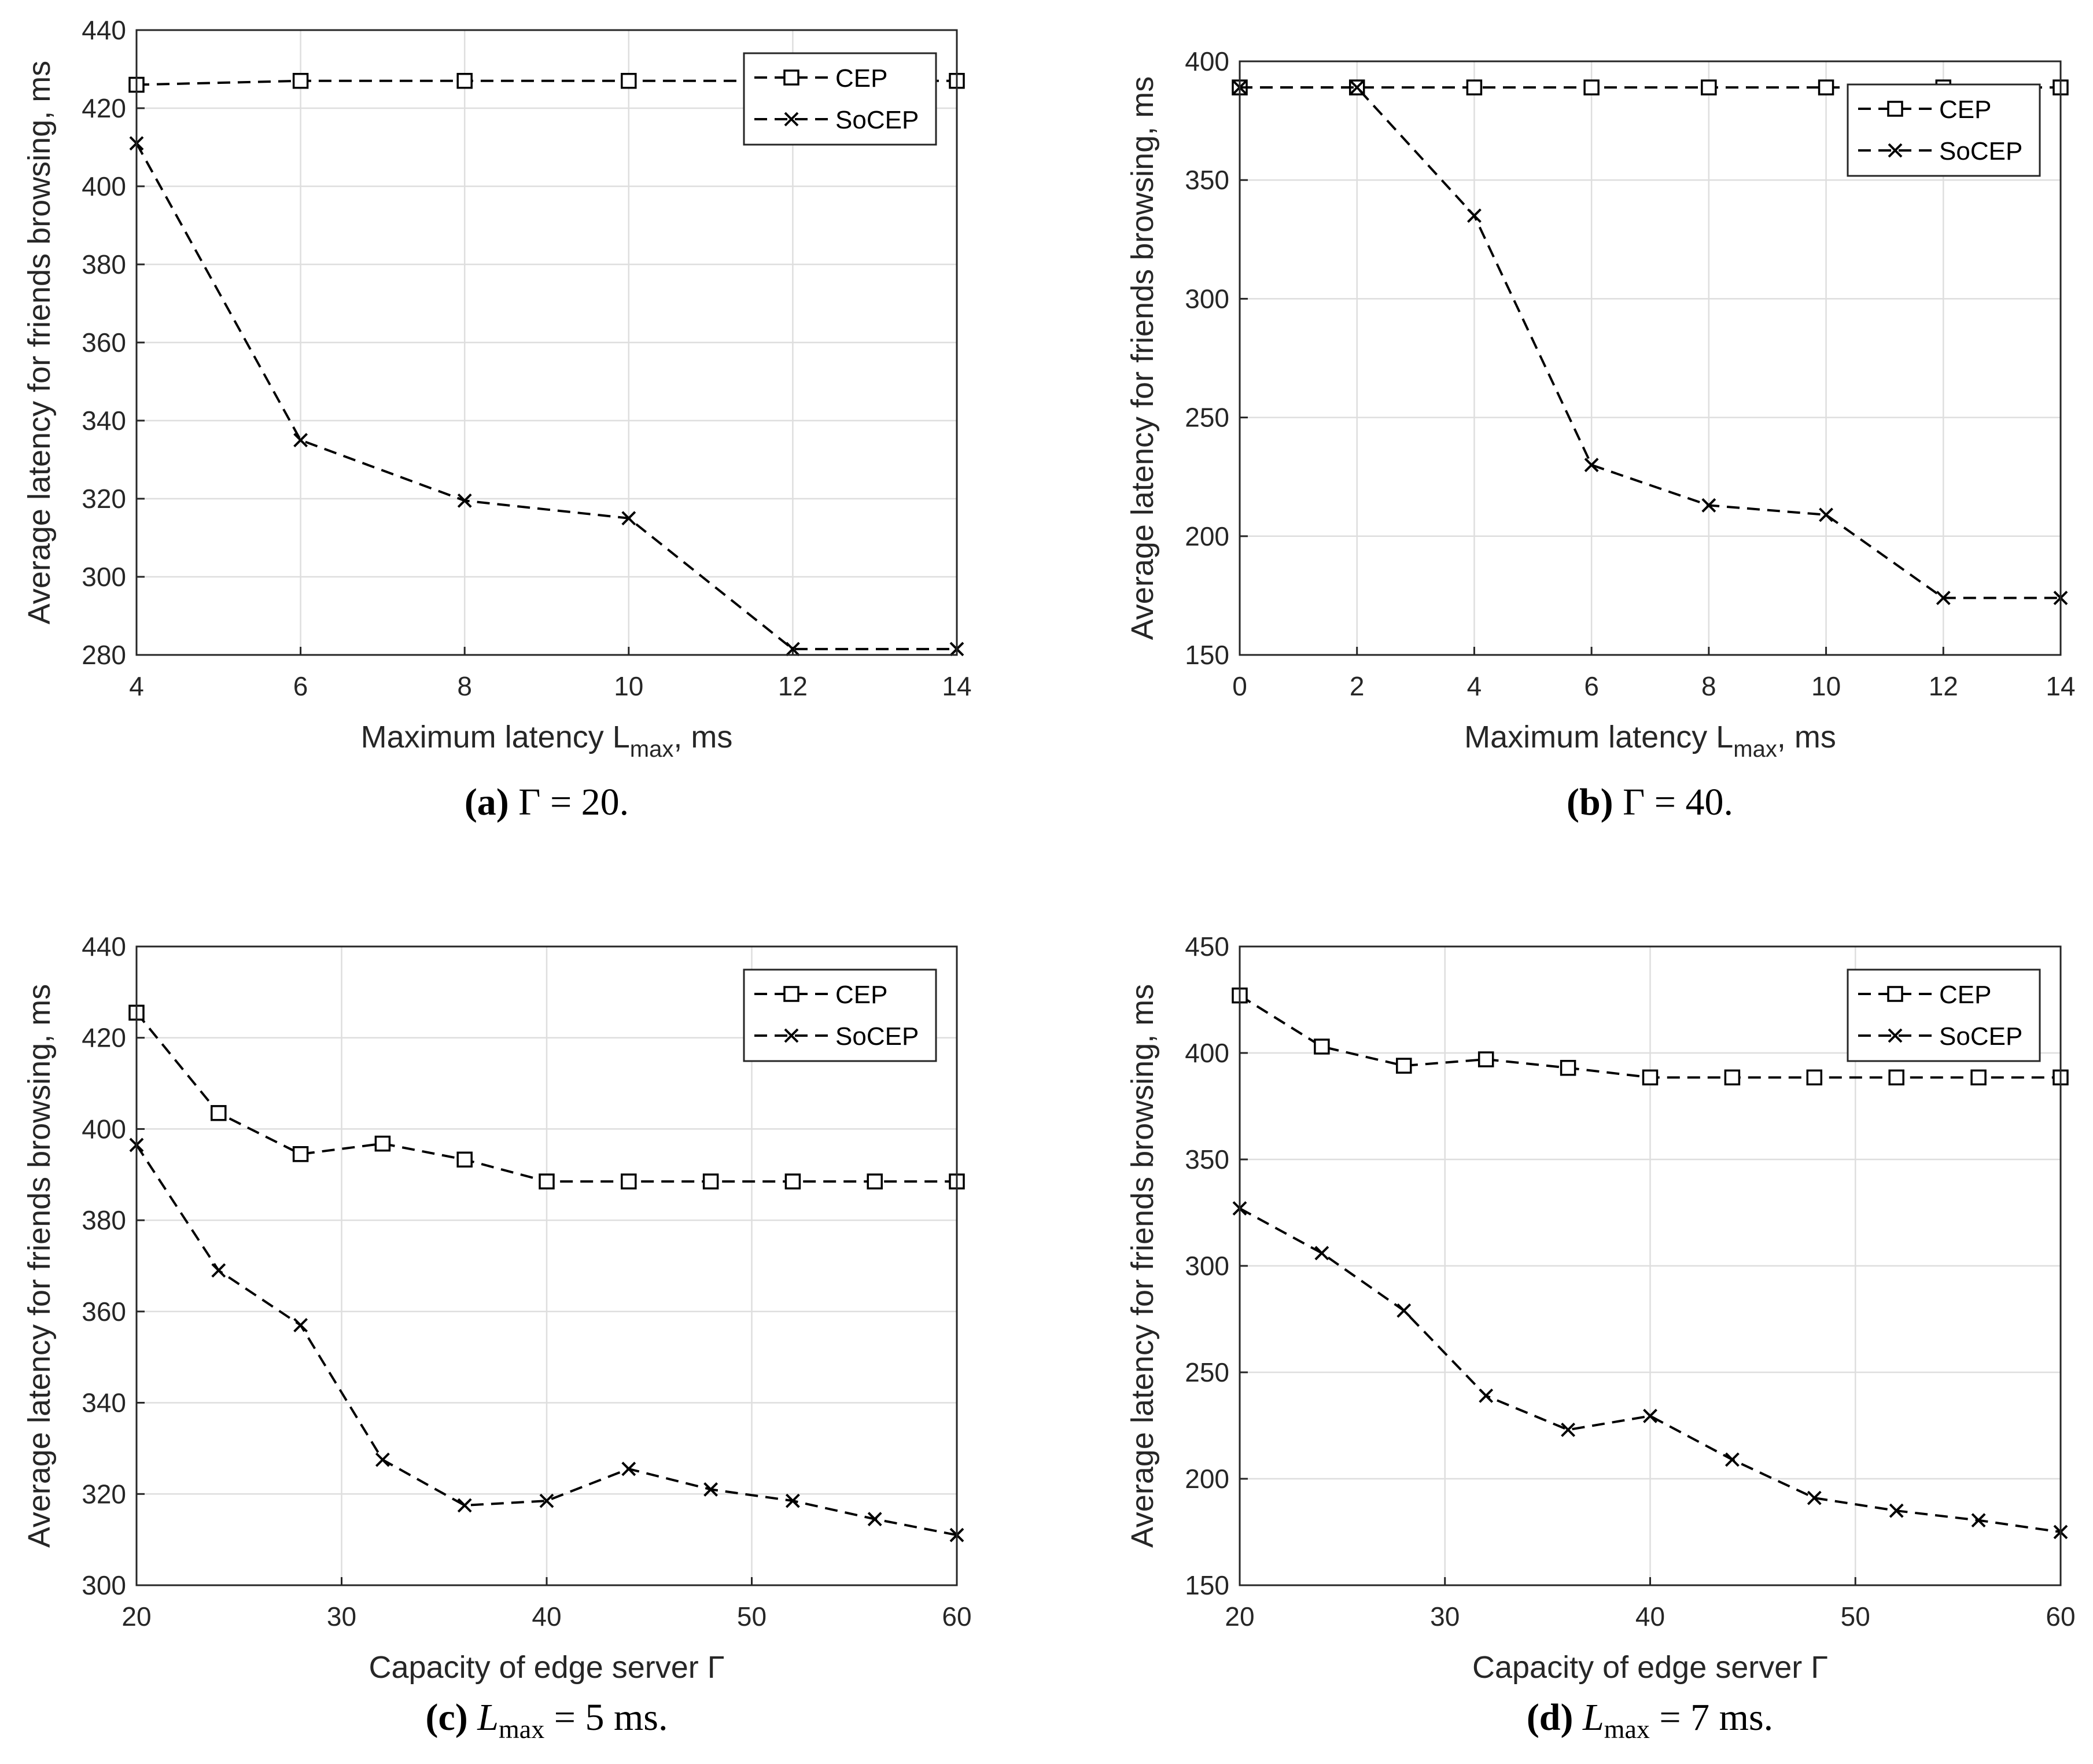 This screenshot has height=1764, width=2093. I want to click on x-tick-label: 0, so click(1239, 686).